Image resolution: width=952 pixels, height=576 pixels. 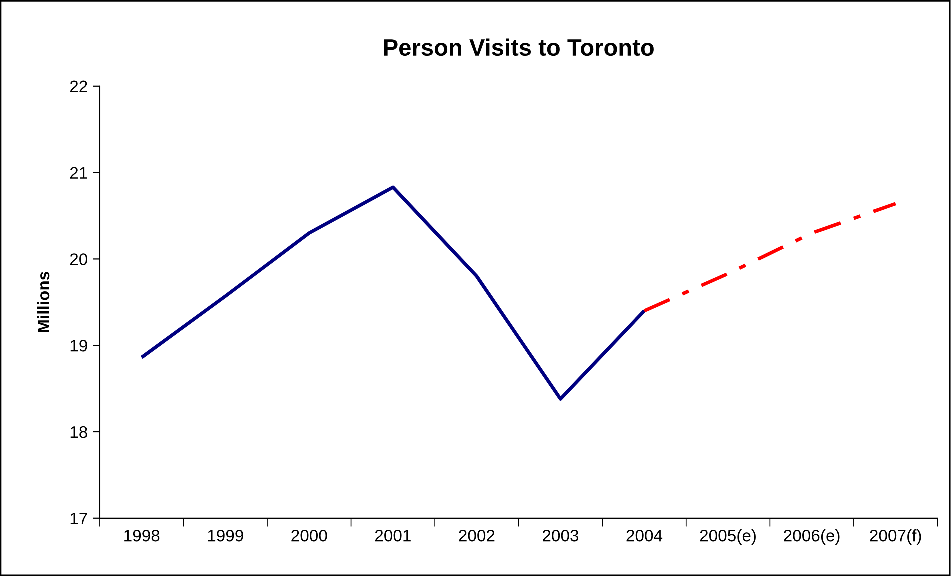 I want to click on chart-title: Person Visits to Toronto, so click(x=519, y=47).